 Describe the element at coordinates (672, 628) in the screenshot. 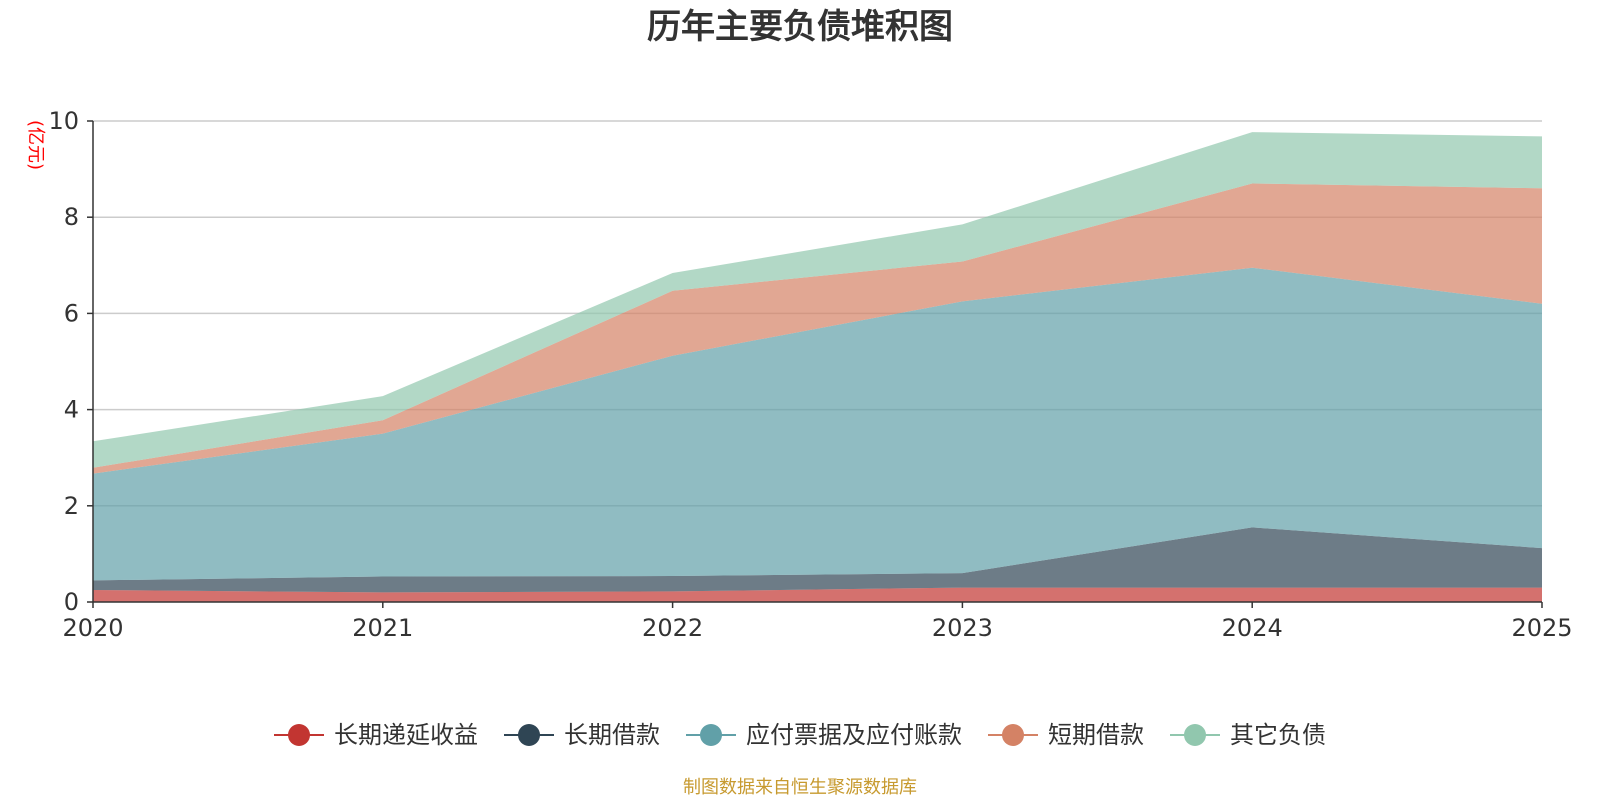

I see `x-tick-label: 2022` at that location.